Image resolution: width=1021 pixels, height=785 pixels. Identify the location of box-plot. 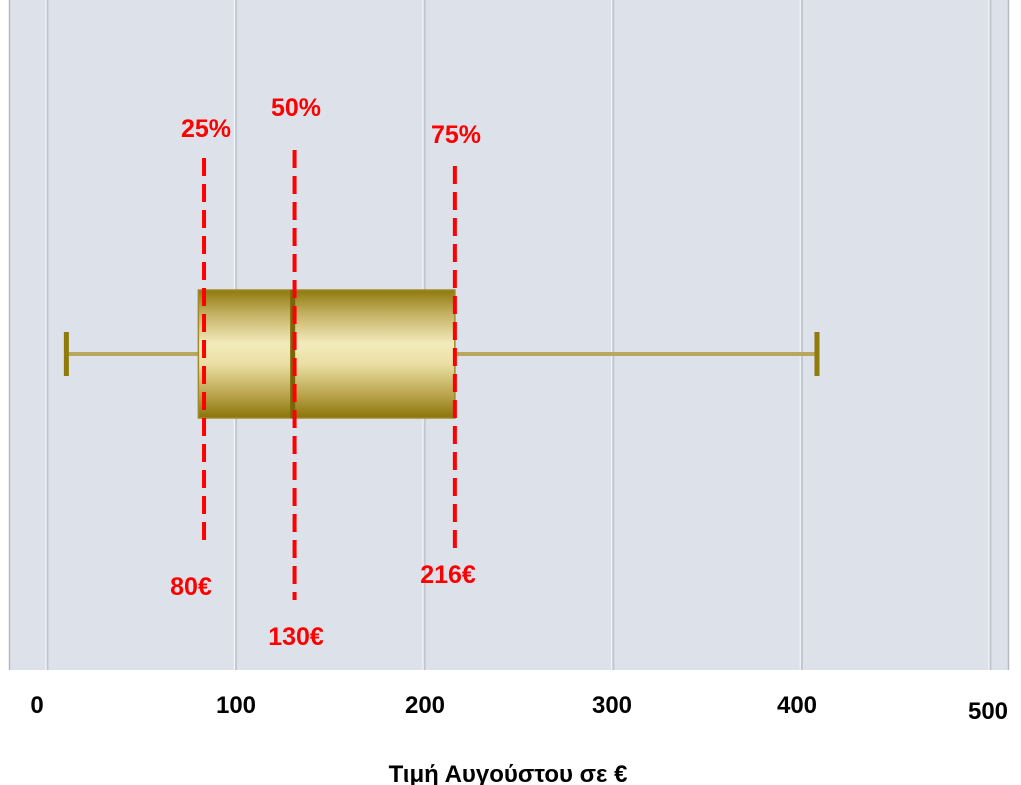
(441, 354).